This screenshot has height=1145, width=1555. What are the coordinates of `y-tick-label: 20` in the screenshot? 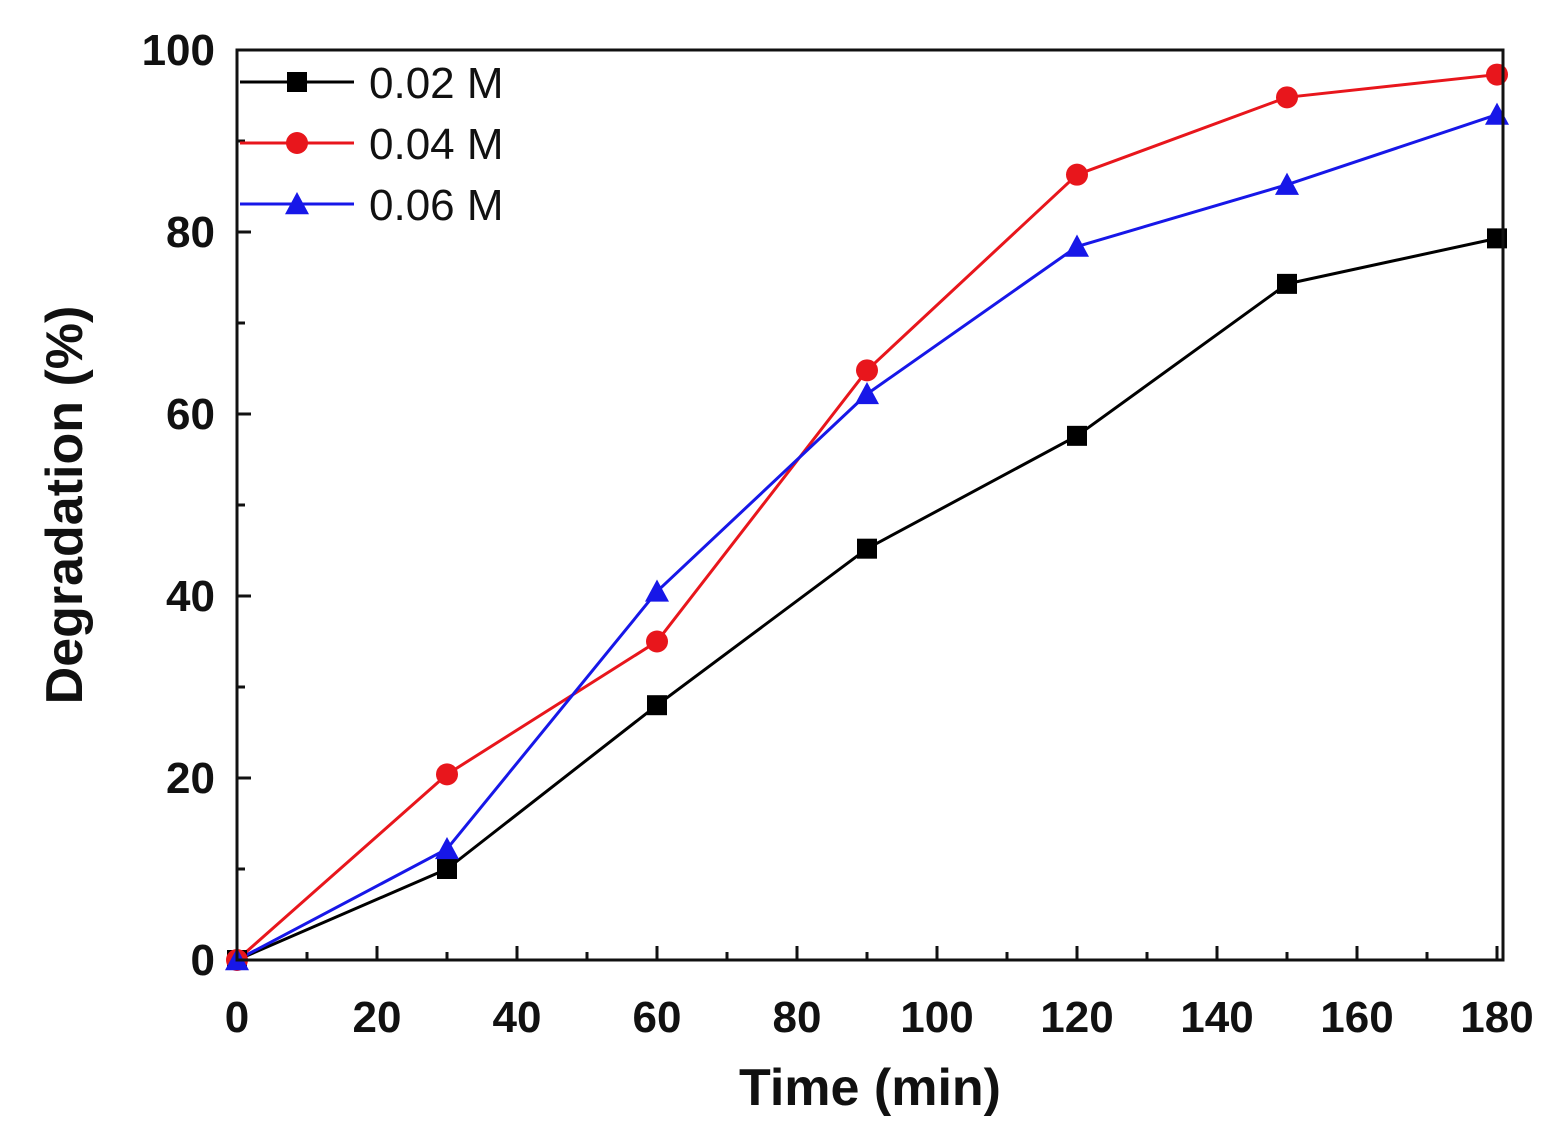 It's located at (190, 778).